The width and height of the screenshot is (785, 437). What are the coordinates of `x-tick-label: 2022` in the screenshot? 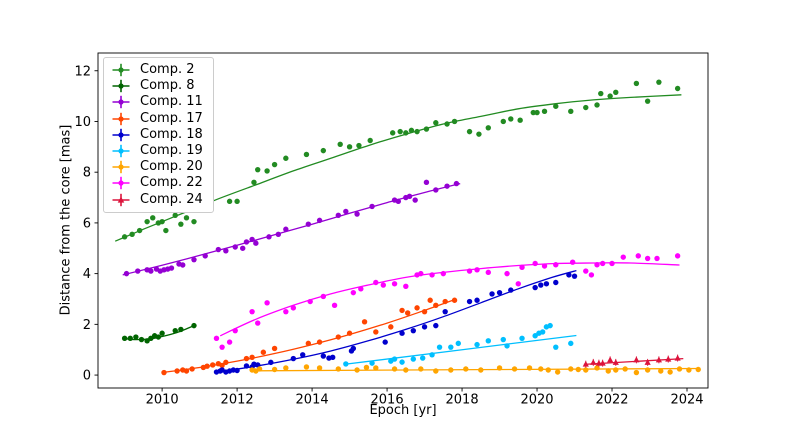 It's located at (611, 400).